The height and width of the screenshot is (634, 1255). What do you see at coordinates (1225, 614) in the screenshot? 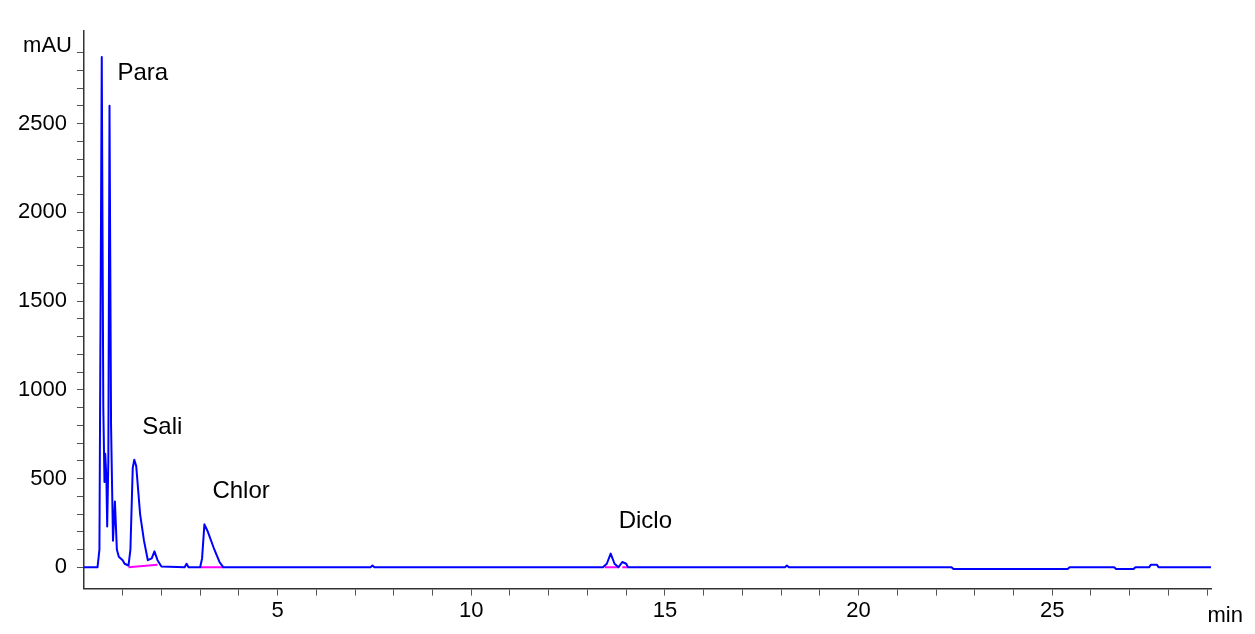
I see `x-axis-title: min` at bounding box center [1225, 614].